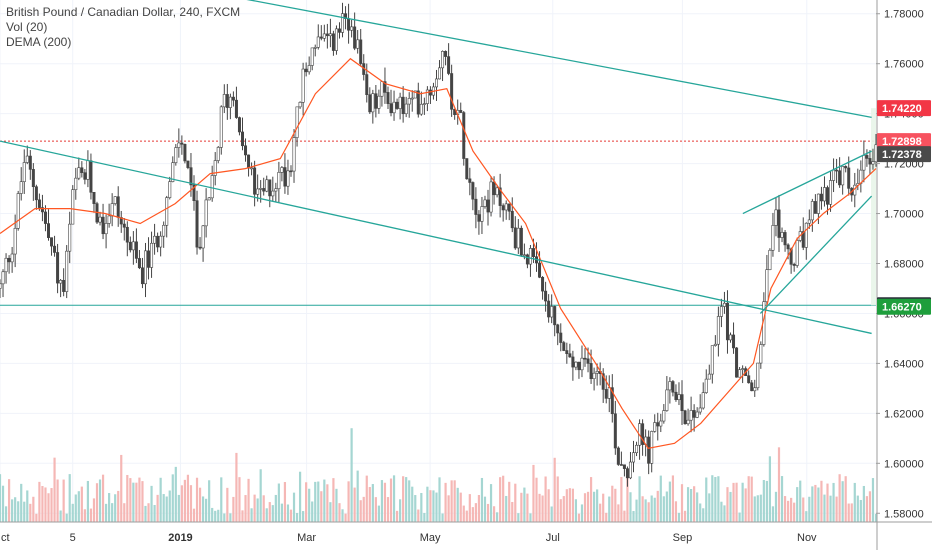 The width and height of the screenshot is (932, 550). Describe the element at coordinates (904, 264) in the screenshot. I see `price-tick-label: 1.68000` at that location.